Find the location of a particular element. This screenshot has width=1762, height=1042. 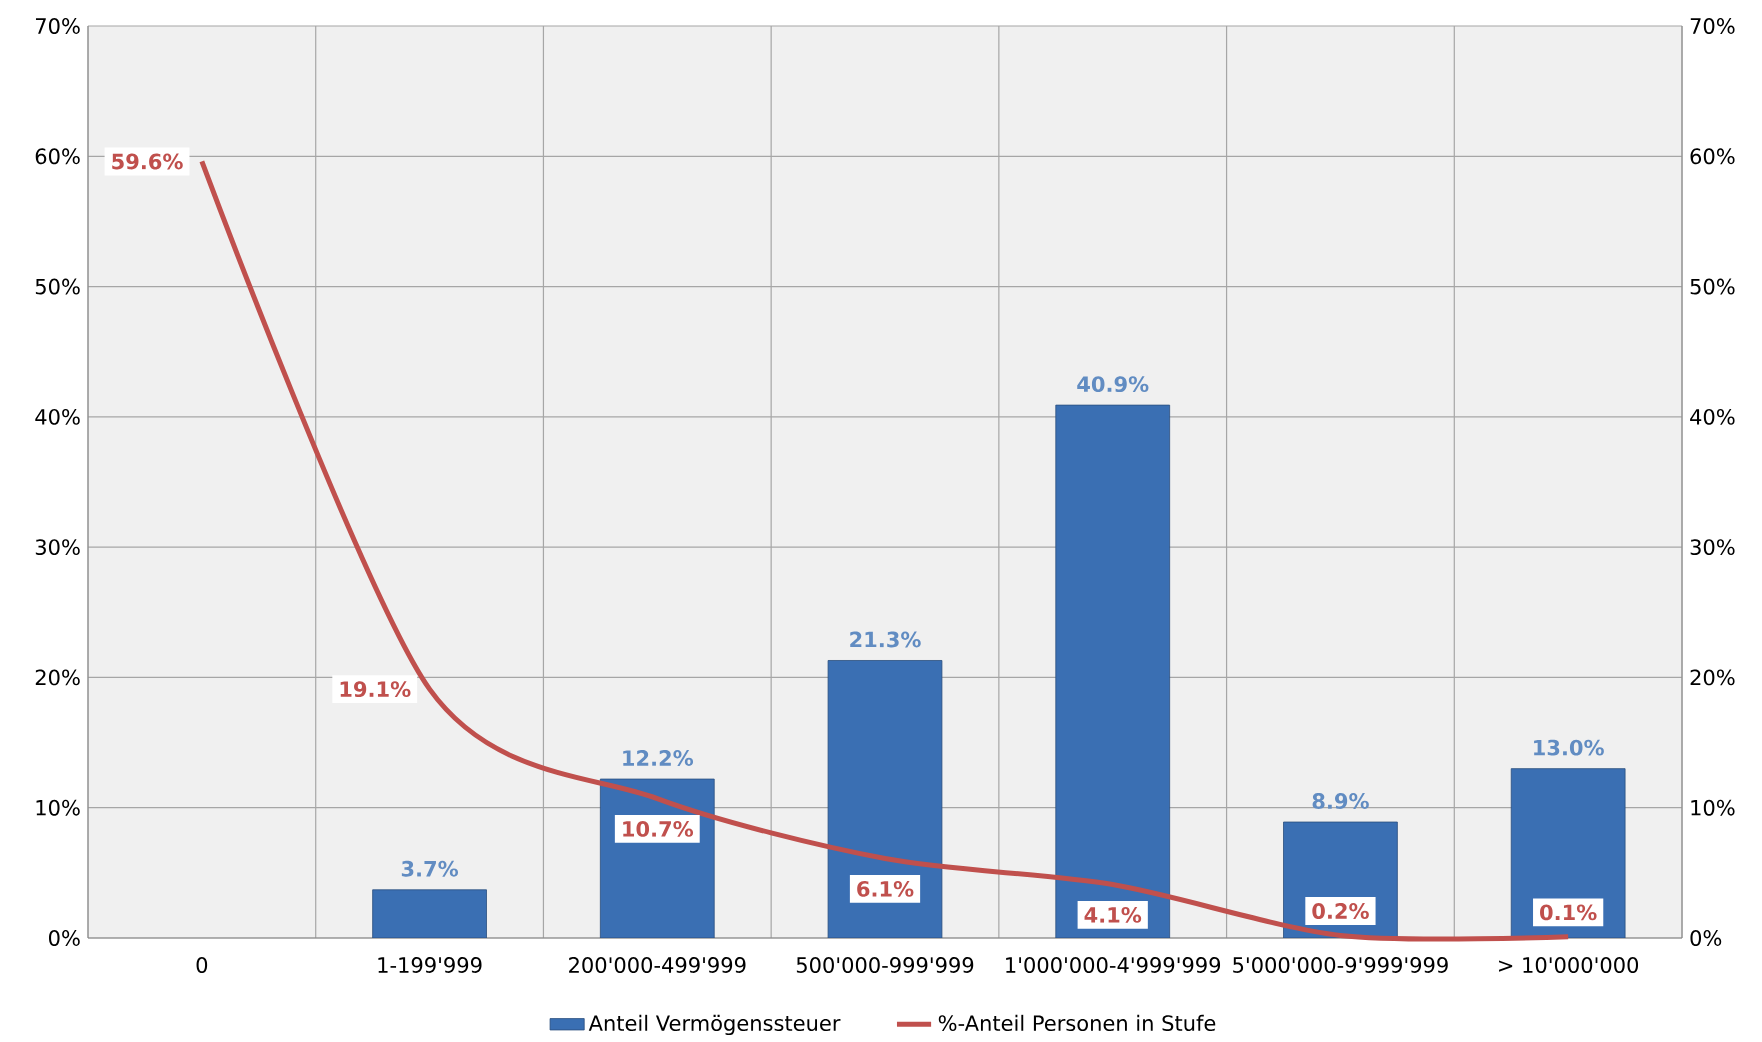

data-label: 0.1% is located at coordinates (1568, 912).